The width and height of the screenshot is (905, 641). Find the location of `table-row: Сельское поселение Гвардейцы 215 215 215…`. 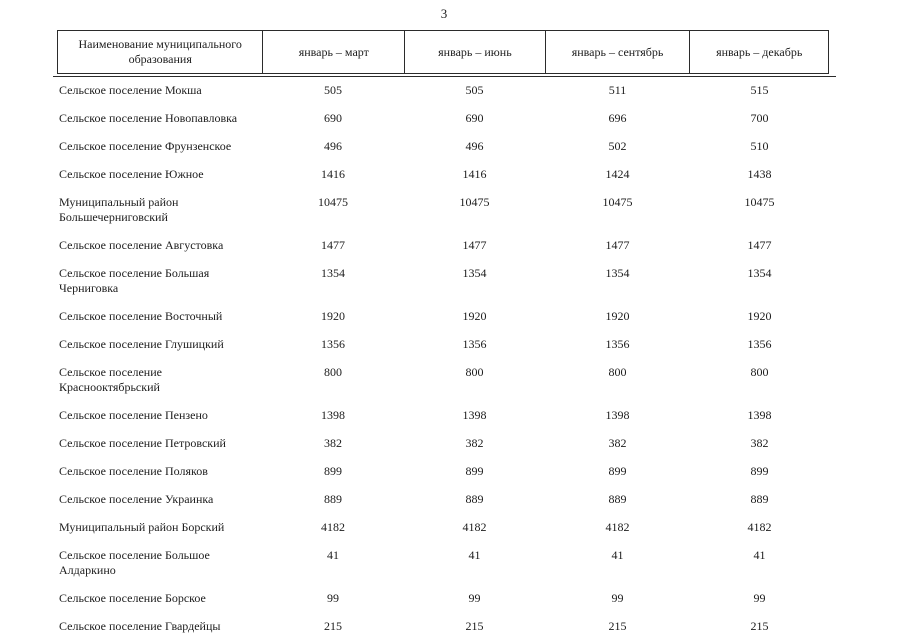

table-row: Сельское поселение Гвардейцы 215 215 215… is located at coordinates (443, 627).